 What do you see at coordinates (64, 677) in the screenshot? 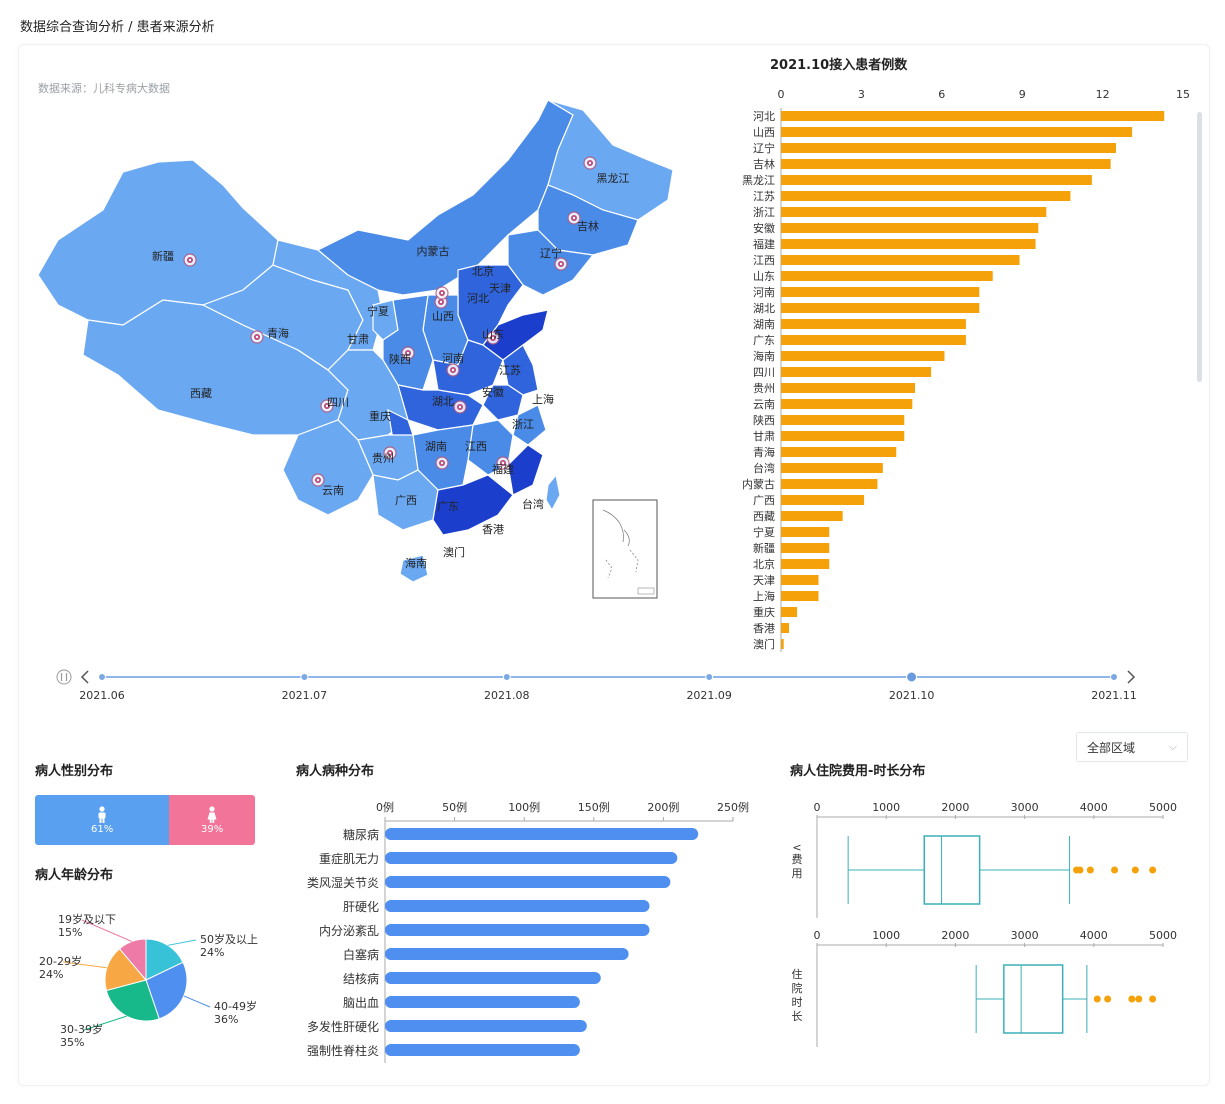
I see `pause-icon` at bounding box center [64, 677].